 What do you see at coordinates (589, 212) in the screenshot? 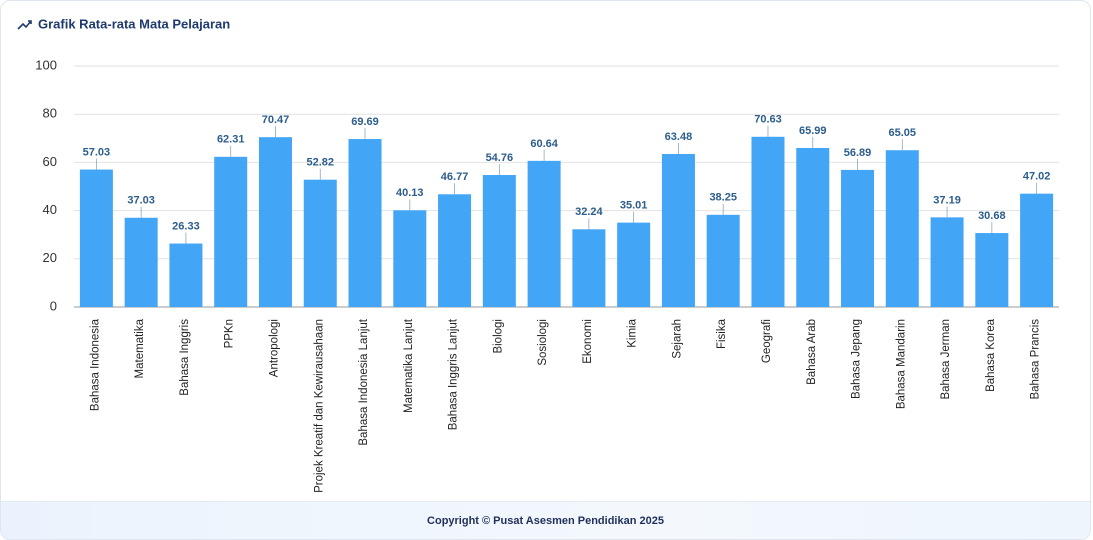
I see `value-label: 32.24` at bounding box center [589, 212].